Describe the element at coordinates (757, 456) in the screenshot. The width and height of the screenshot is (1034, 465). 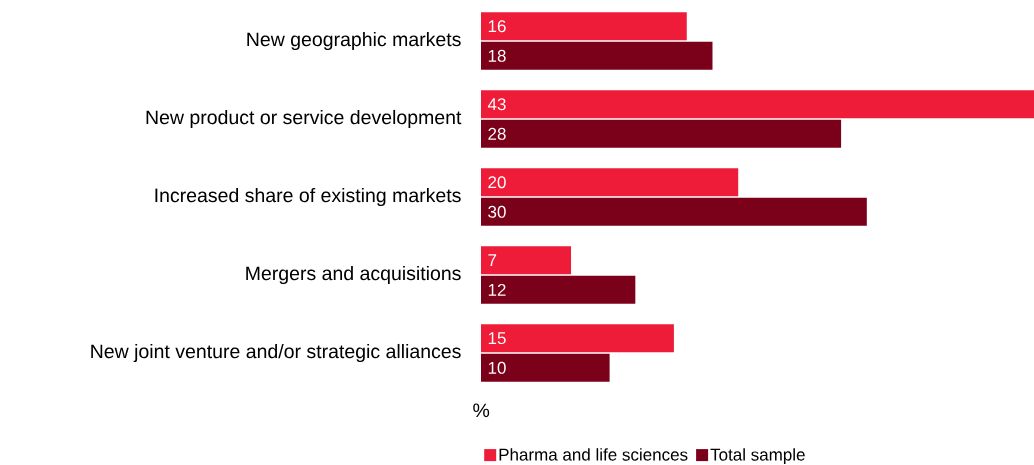
I see `legend-label: Total sample` at that location.